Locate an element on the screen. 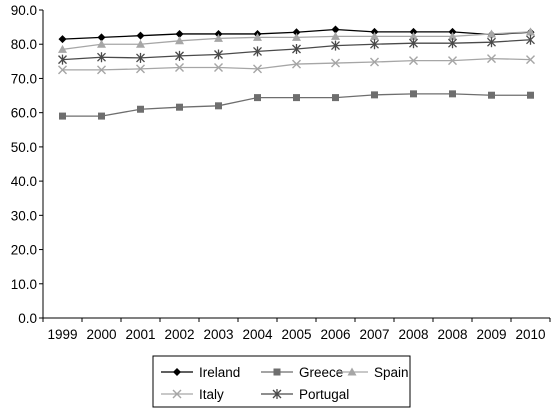 The width and height of the screenshot is (556, 410). y-tick-label: 90.0 is located at coordinates (24, 10).